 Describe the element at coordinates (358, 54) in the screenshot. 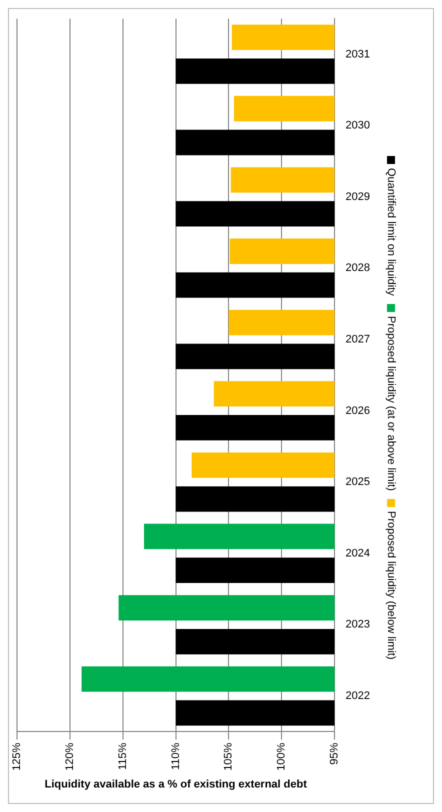

I see `y-tick-label: 2031` at that location.